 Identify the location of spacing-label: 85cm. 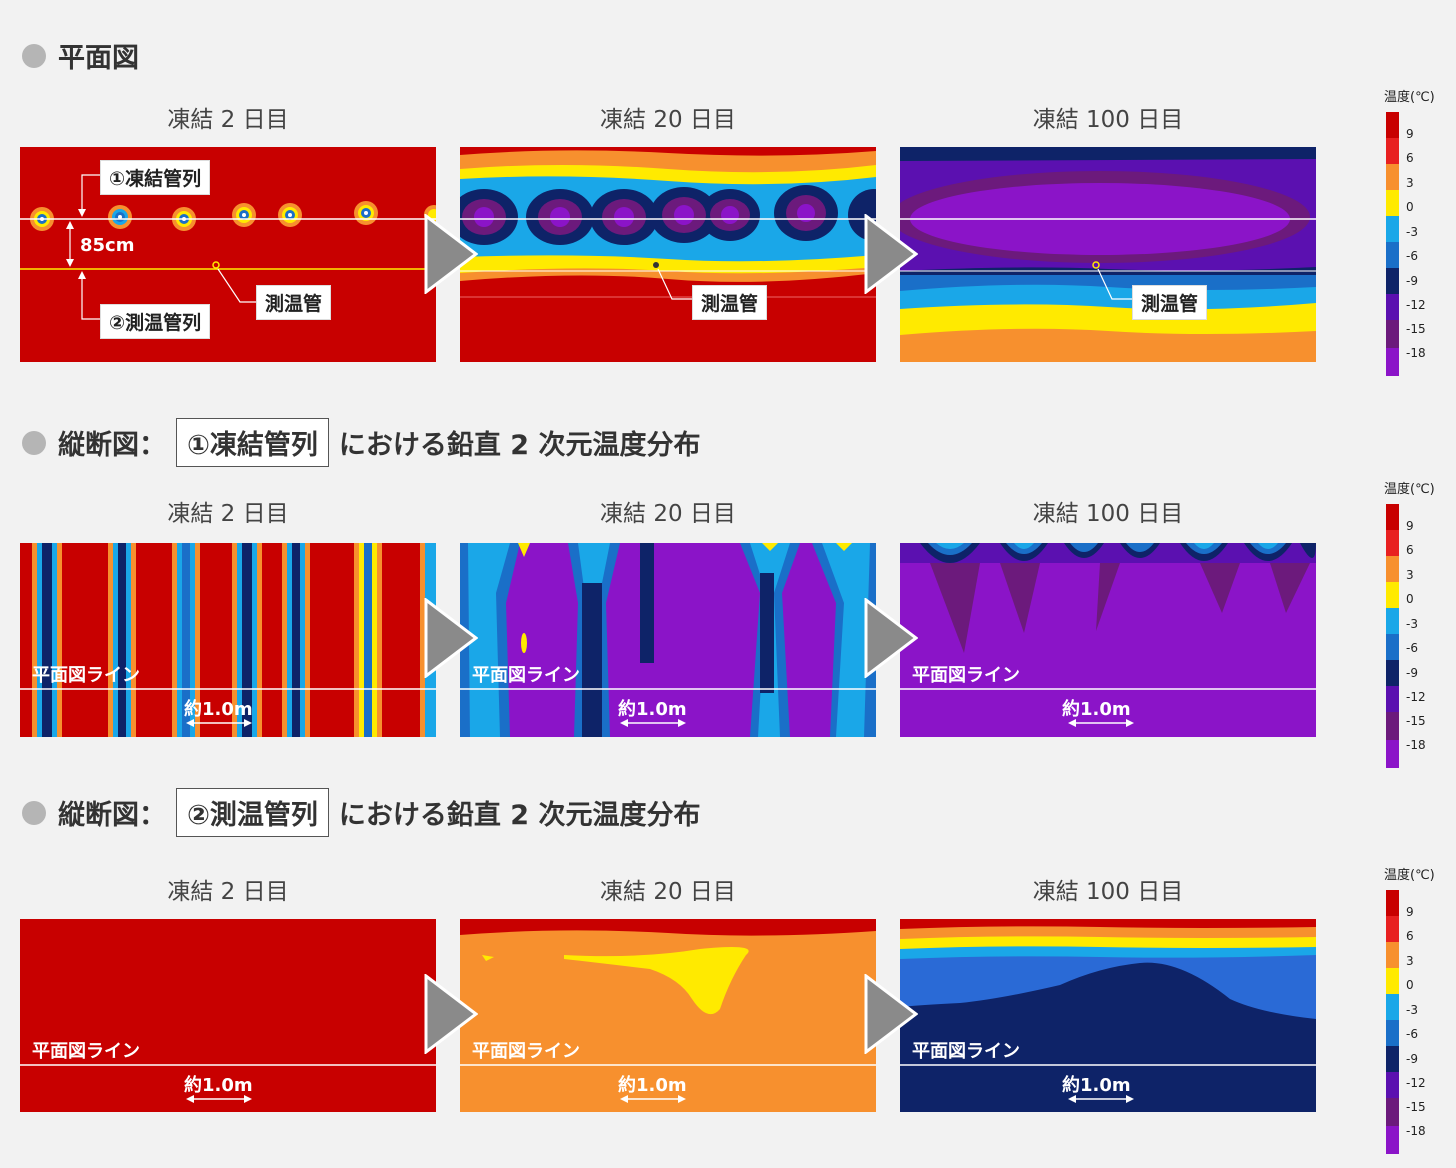
(107, 245).